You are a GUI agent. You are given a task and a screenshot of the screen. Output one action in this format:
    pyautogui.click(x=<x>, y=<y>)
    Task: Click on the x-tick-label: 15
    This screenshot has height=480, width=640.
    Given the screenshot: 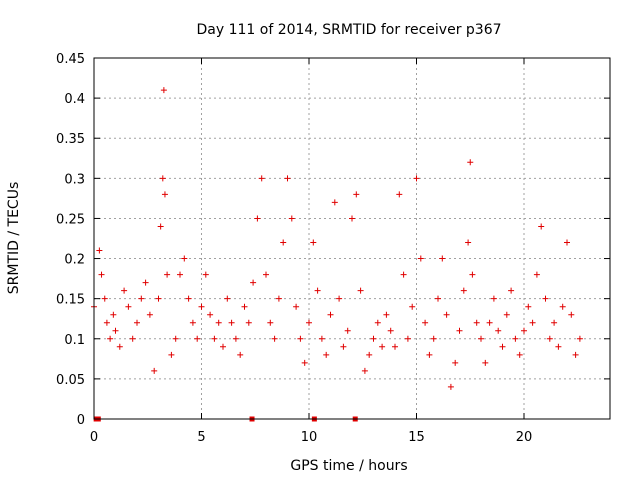 What is the action you would take?
    pyautogui.click(x=416, y=437)
    